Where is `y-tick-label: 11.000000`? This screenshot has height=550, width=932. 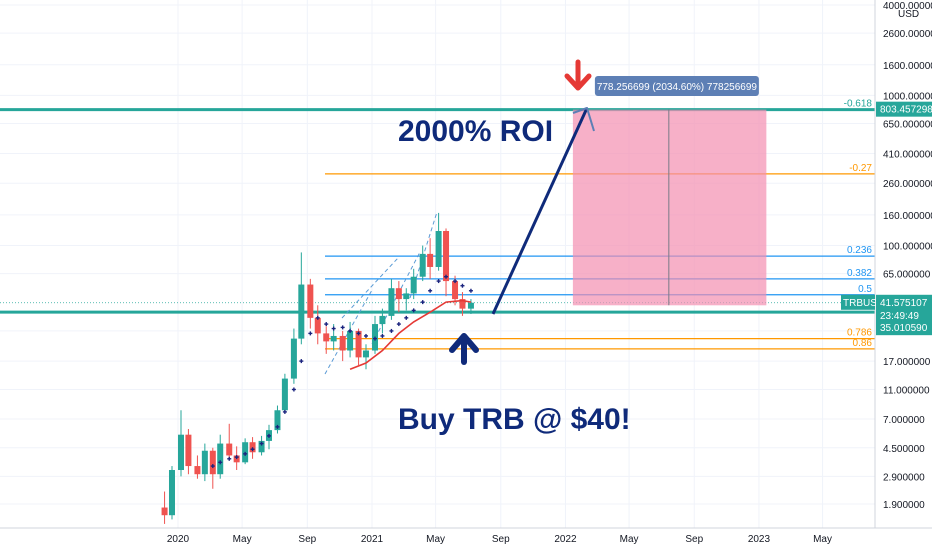 y-tick-label: 11.000000 is located at coordinates (906, 390).